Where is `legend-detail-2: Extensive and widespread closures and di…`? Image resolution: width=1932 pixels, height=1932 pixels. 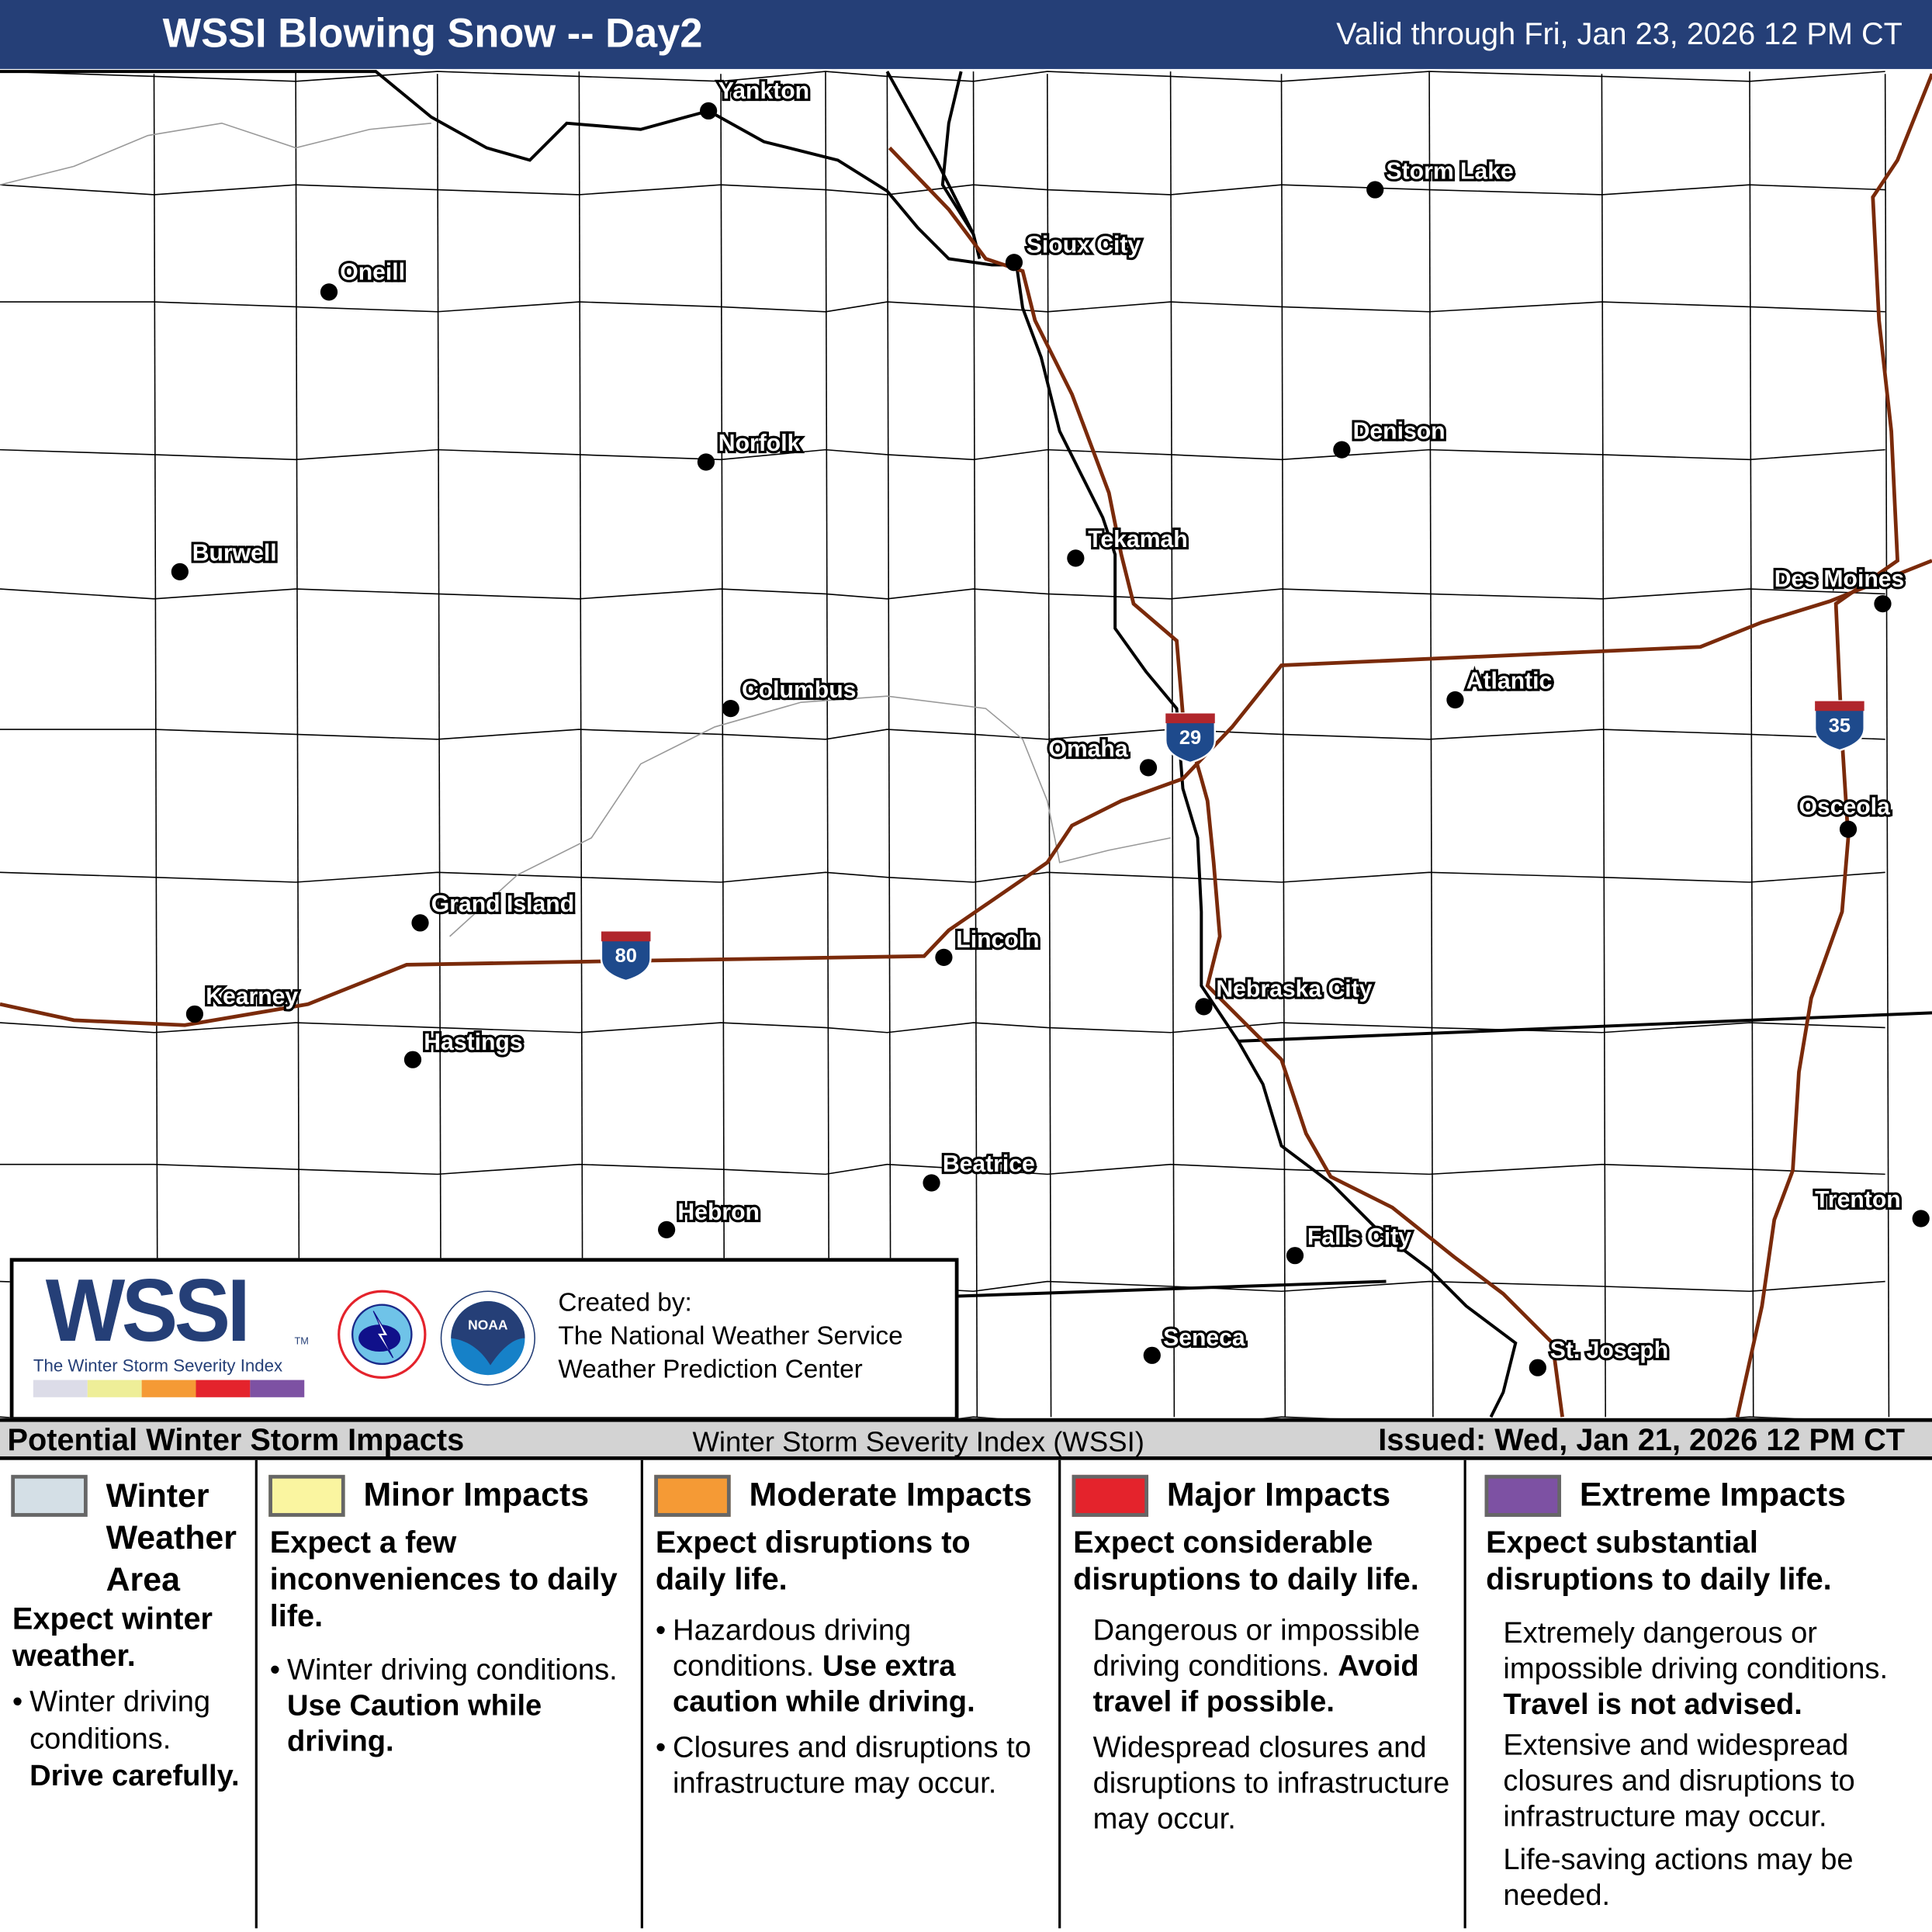 legend-detail-2: Extensive and widespread closures and di… is located at coordinates (1679, 1781).